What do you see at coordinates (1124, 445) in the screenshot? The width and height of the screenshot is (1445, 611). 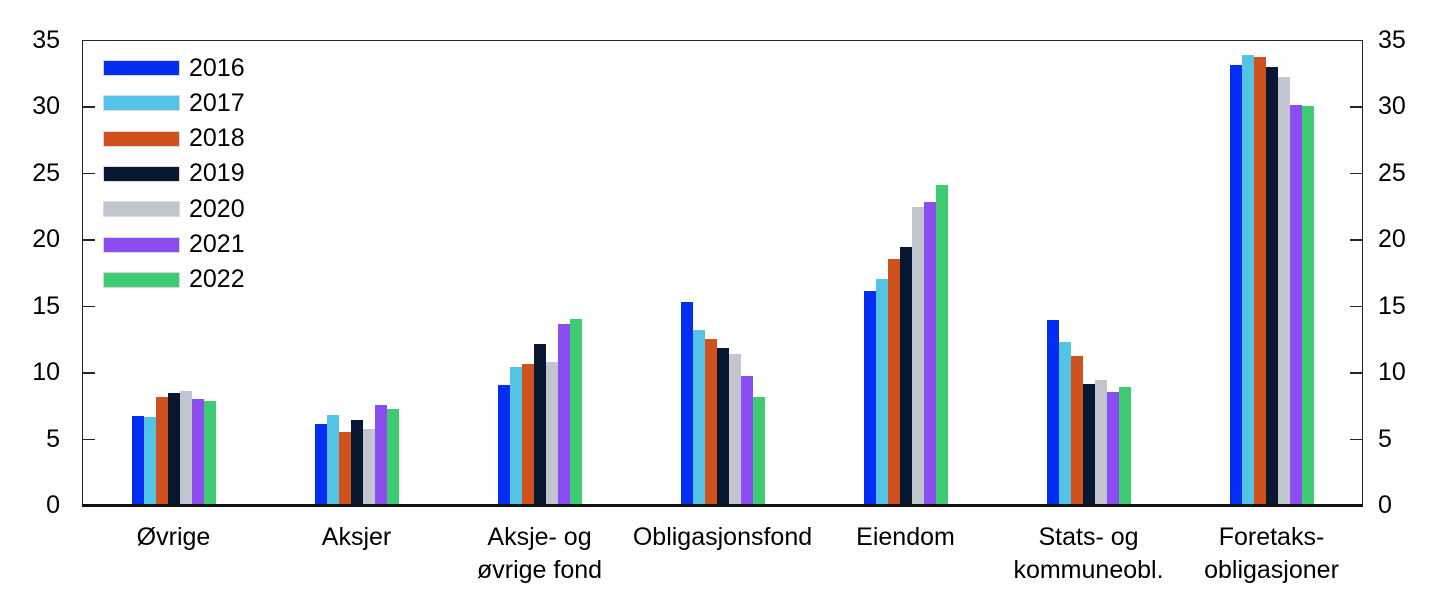 I see `bar-2022-group5` at bounding box center [1124, 445].